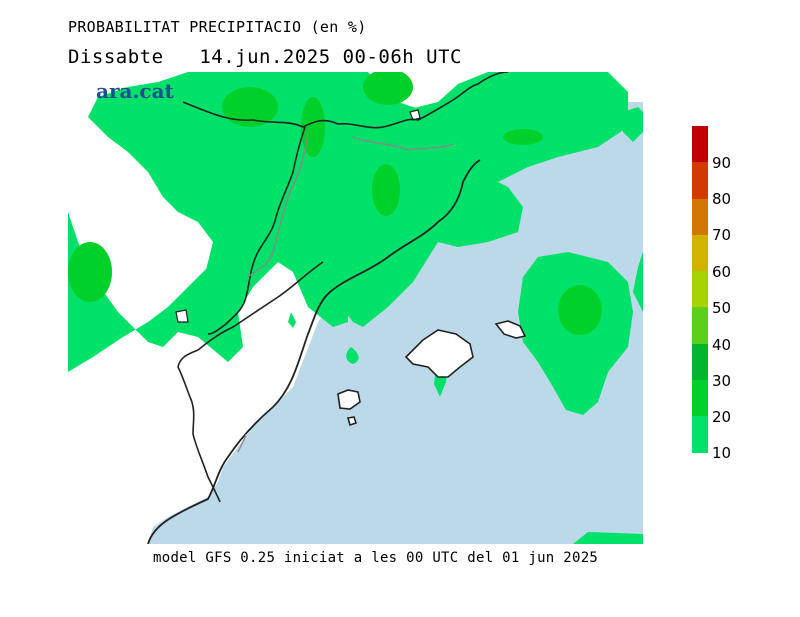 Image resolution: width=800 pixels, height=617 pixels. Describe the element at coordinates (250, 382) in the screenshot. I see `coastline-west` at that location.